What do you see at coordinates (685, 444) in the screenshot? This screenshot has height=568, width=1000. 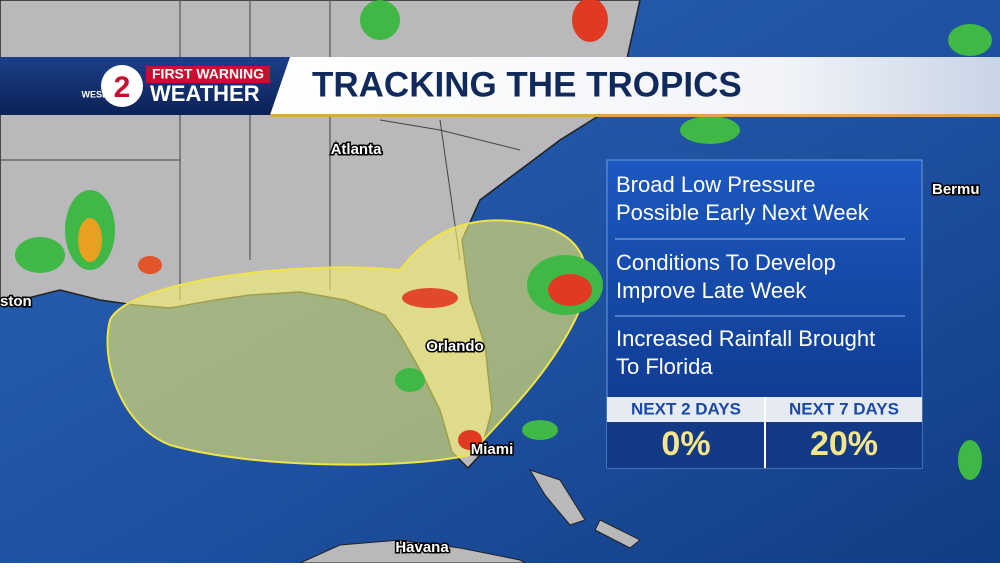 I see `chance-value: 0%` at bounding box center [685, 444].